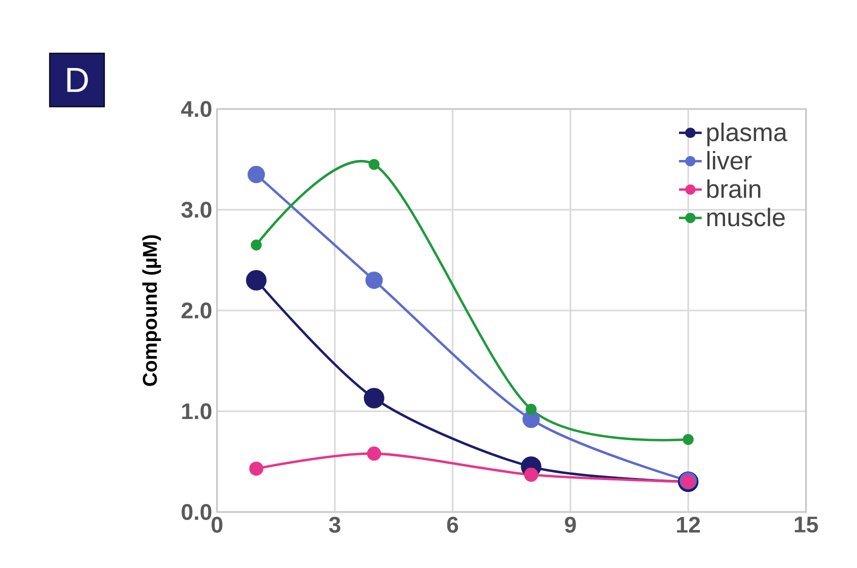 This screenshot has height=568, width=857. Describe the element at coordinates (197, 512) in the screenshot. I see `y-tick-label: 0.0` at that location.